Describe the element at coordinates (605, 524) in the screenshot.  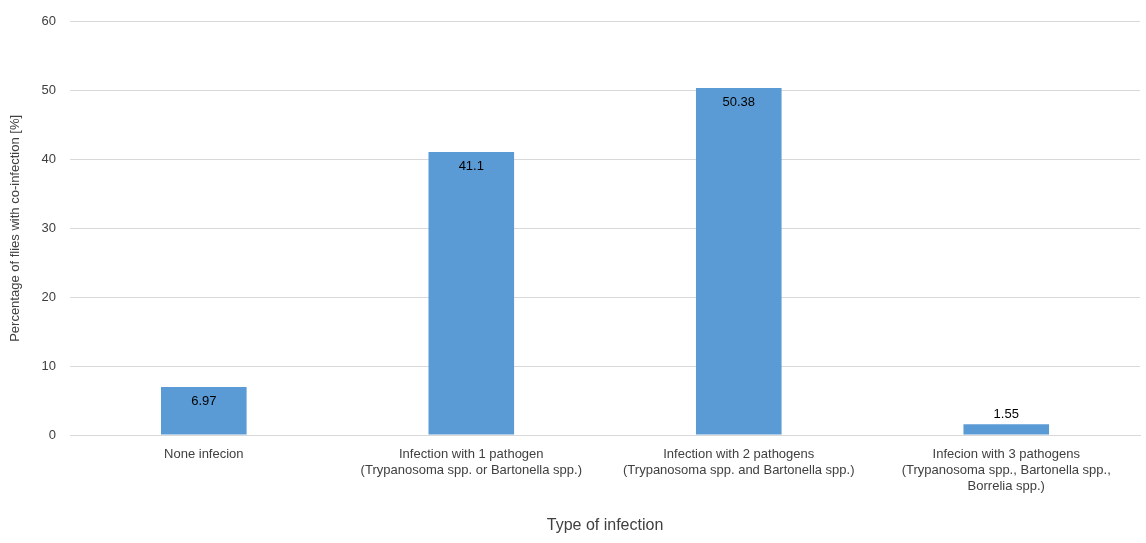
I see `x-axis-title: Type of infection` at that location.